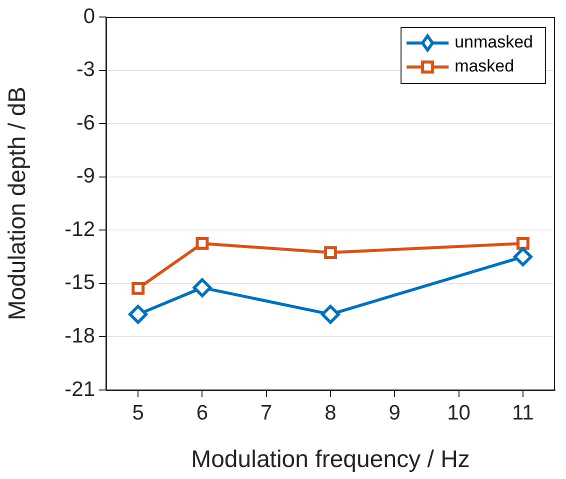 The image size is (566, 479). What do you see at coordinates (330, 460) in the screenshot?
I see `x-axis-title: Modulation frequency / Hz` at bounding box center [330, 460].